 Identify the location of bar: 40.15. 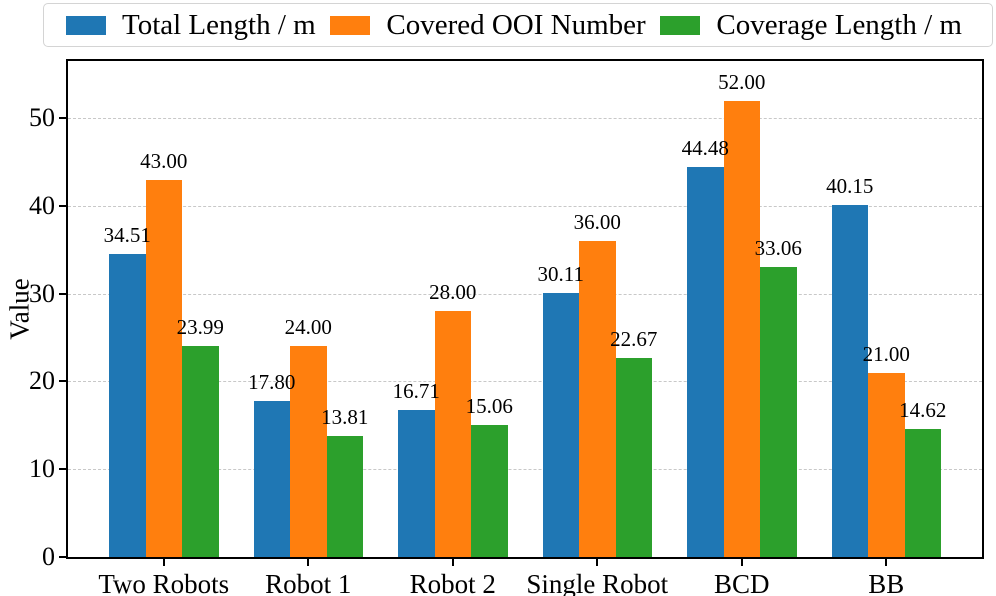
(849, 366).